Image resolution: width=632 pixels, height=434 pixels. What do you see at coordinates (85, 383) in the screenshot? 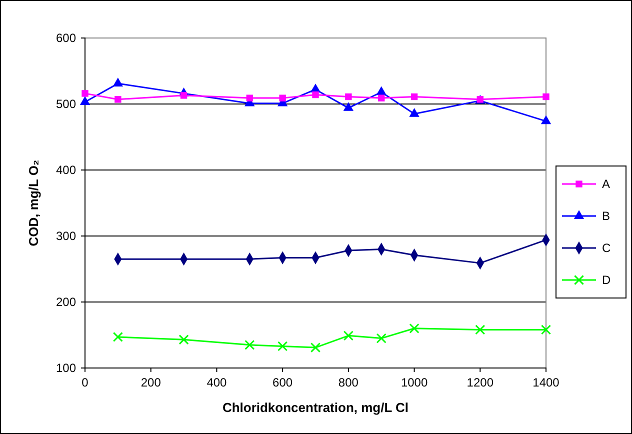
I see `x-tick-label: 0` at bounding box center [85, 383].